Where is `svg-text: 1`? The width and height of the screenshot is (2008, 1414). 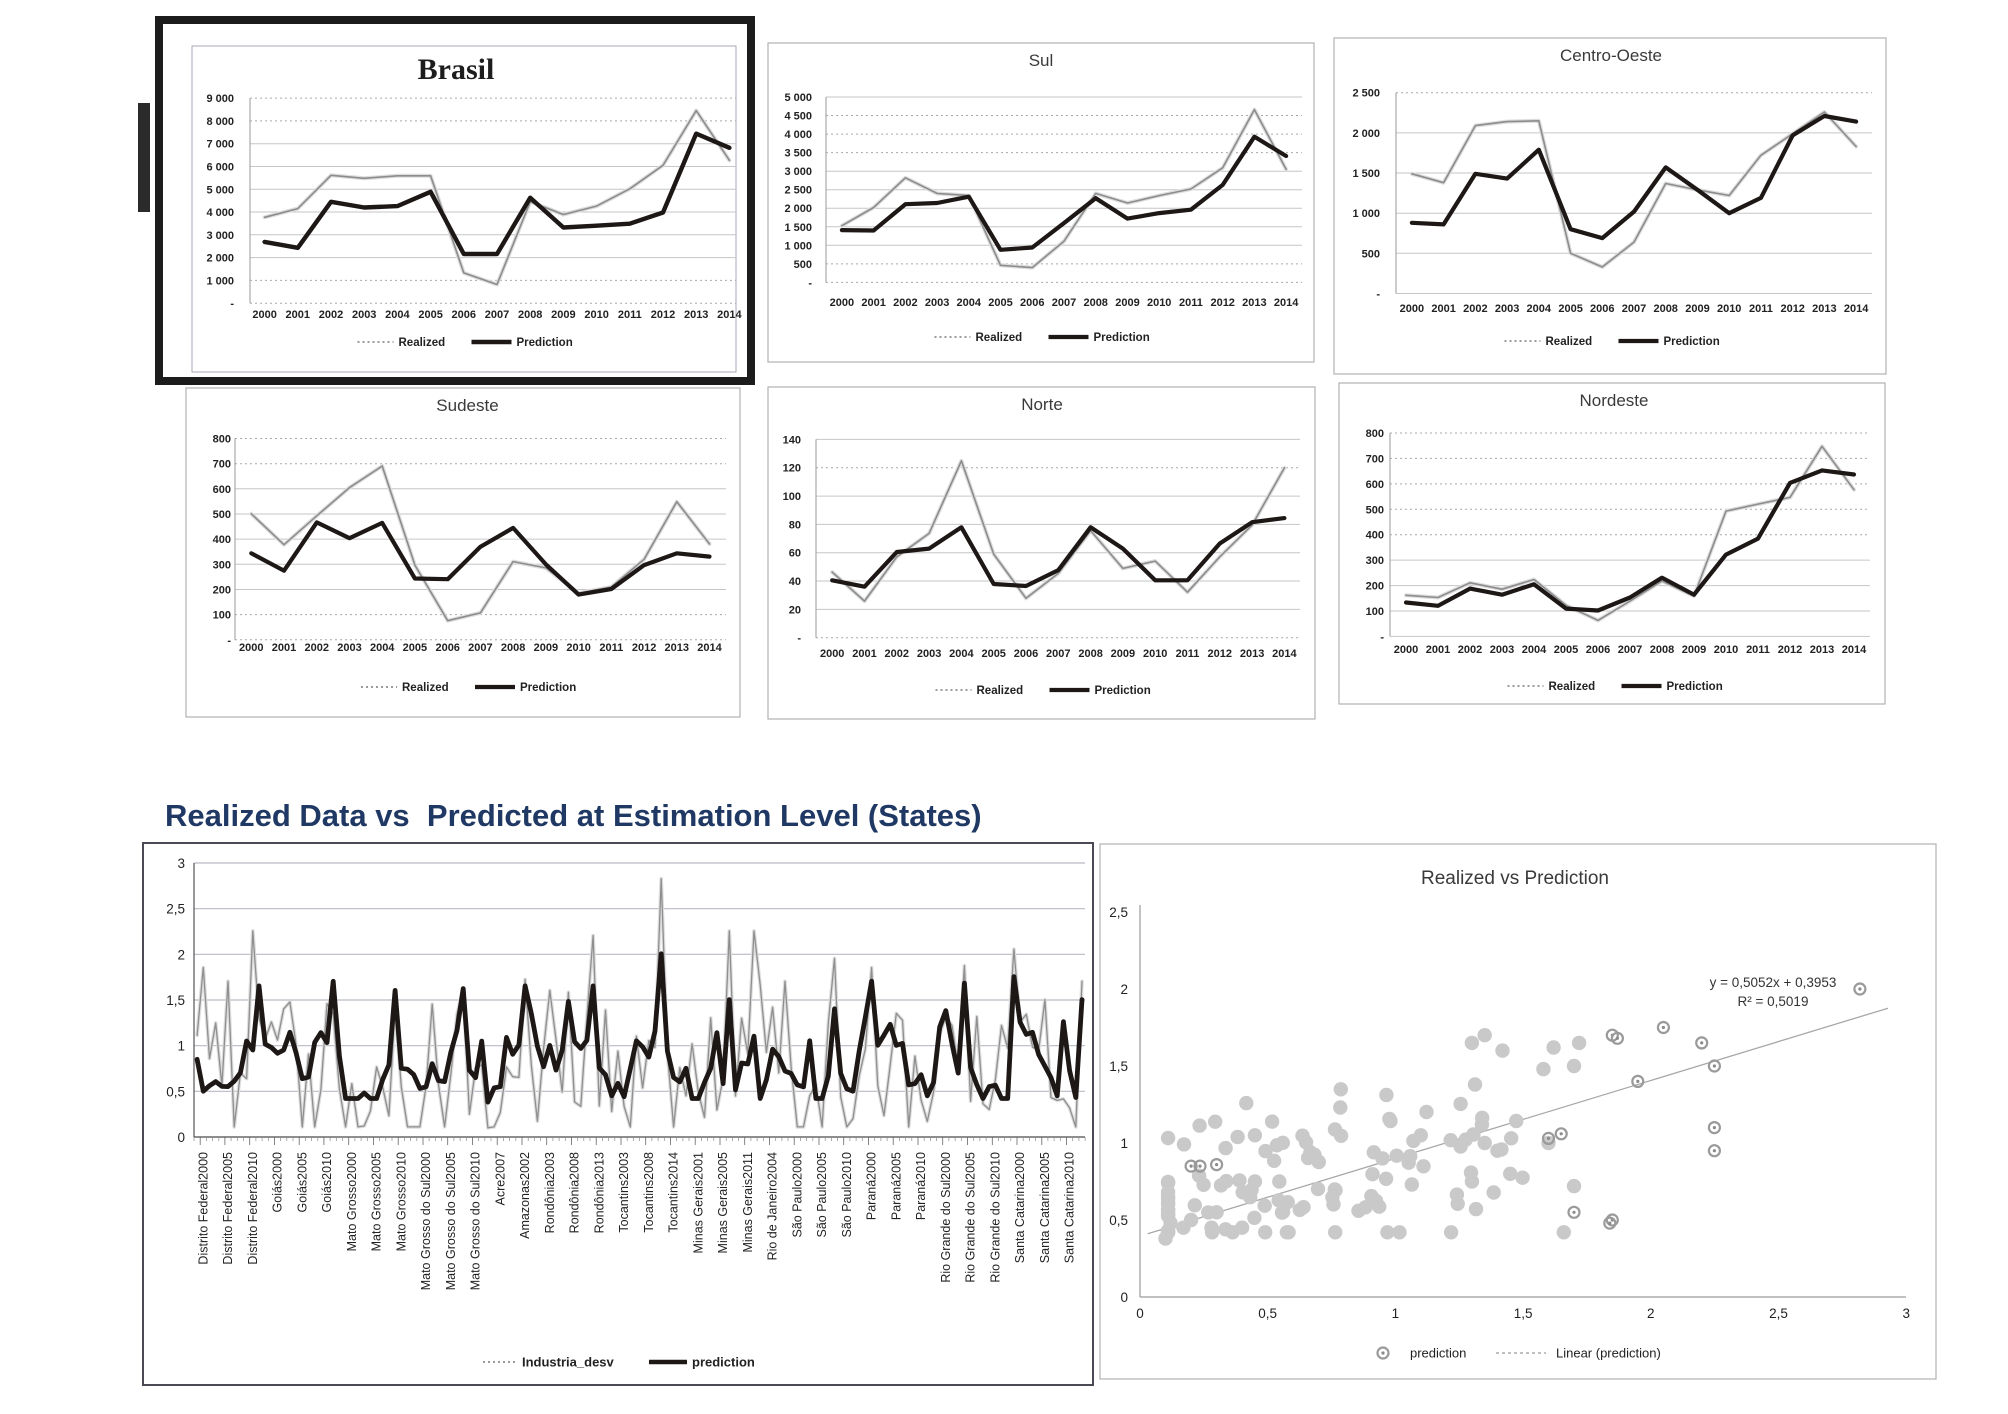
svg-text: 1 is located at coordinates (181, 1046).